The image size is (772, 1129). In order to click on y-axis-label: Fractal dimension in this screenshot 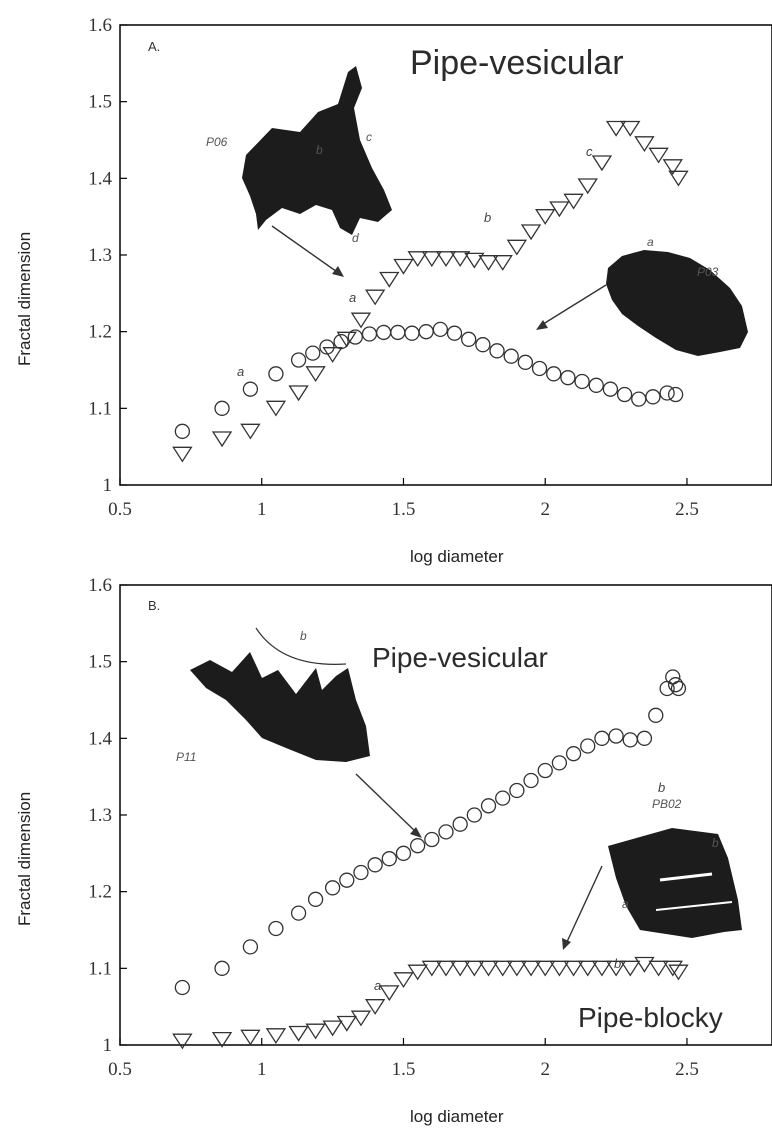, I will do `click(24, 859)`.